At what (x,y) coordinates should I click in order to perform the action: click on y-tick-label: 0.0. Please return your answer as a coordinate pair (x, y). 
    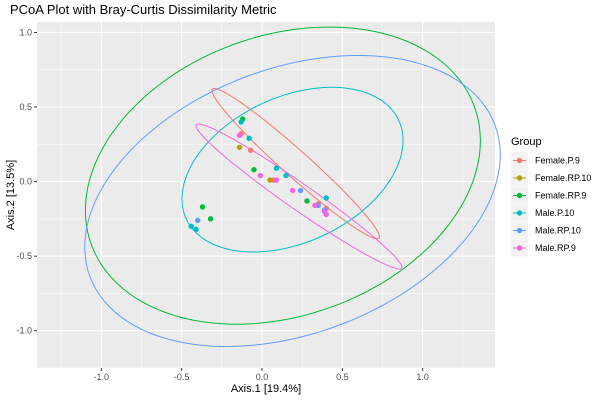
    Looking at the image, I should click on (25, 182).